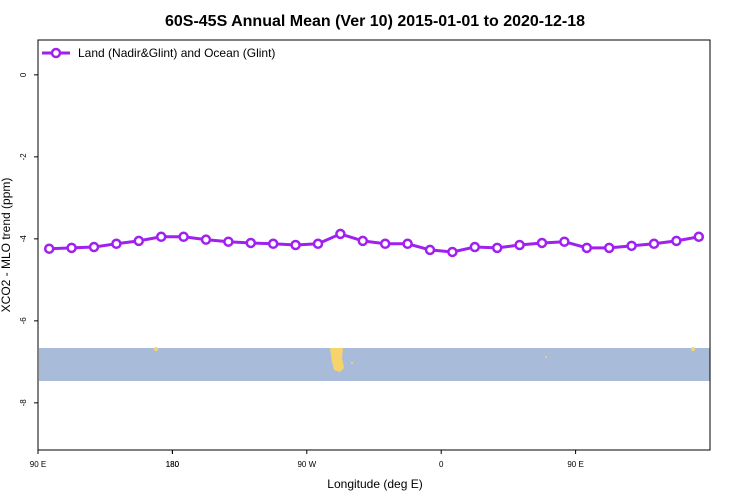  Describe the element at coordinates (374, 484) in the screenshot. I see `x-axis-label: Longitude (deg E)` at that location.